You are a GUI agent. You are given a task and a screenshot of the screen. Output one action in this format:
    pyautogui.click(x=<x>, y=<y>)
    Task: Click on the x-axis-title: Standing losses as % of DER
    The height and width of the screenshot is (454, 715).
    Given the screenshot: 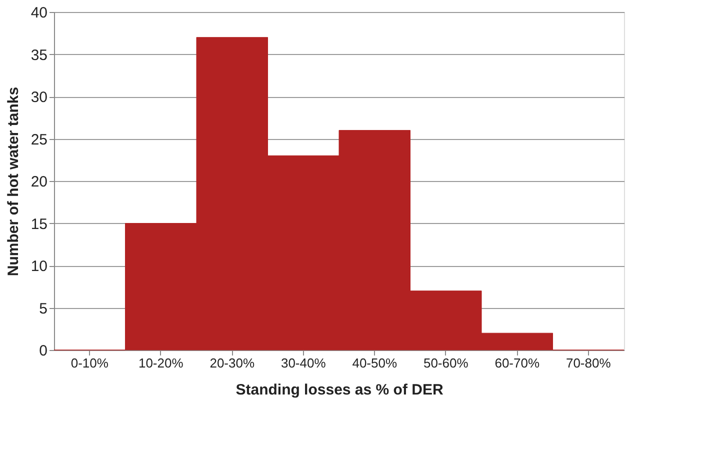 What is the action you would take?
    pyautogui.click(x=340, y=390)
    